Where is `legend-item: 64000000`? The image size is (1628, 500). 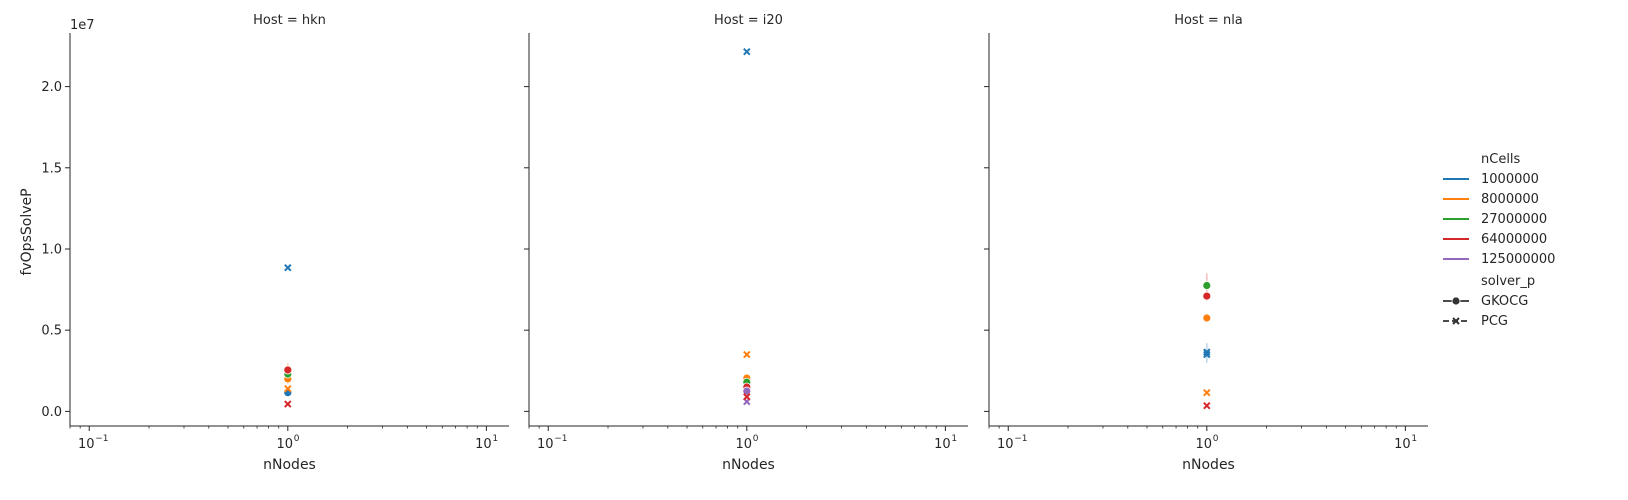 legend-item: 64000000 is located at coordinates (1495, 239).